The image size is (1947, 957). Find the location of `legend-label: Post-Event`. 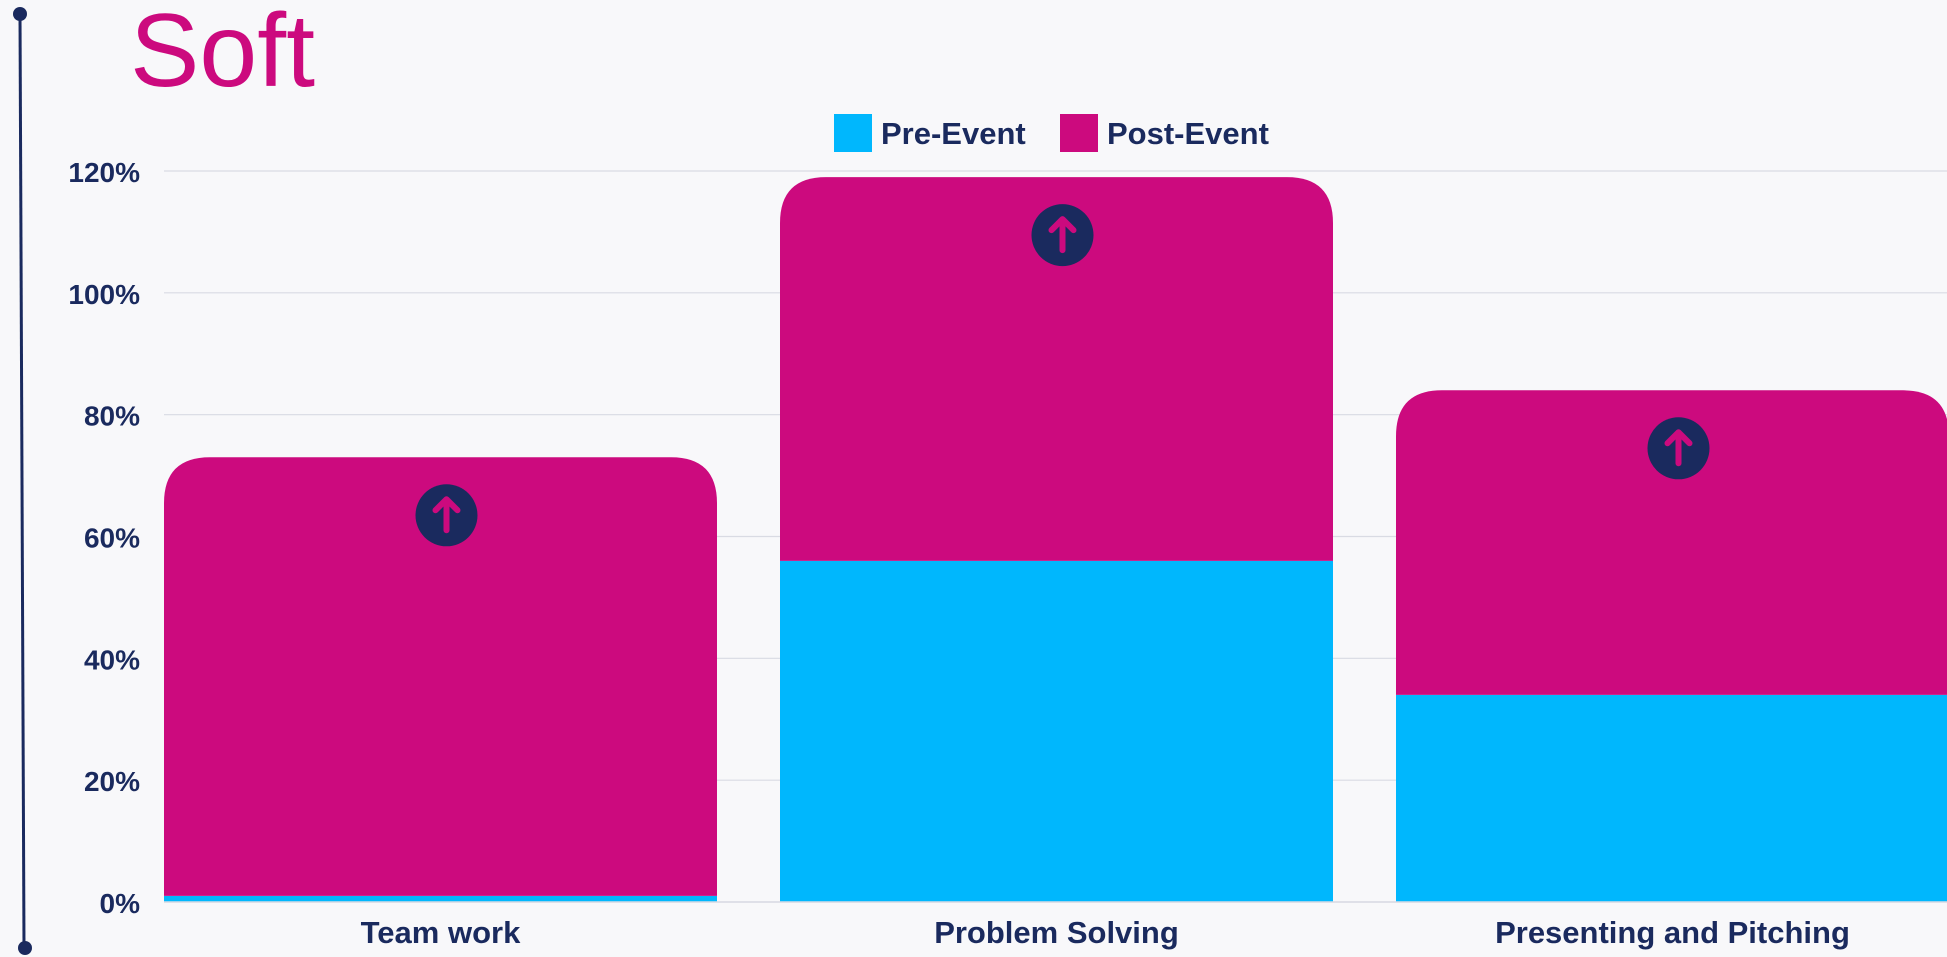

legend-label: Post-Event is located at coordinates (1188, 133).